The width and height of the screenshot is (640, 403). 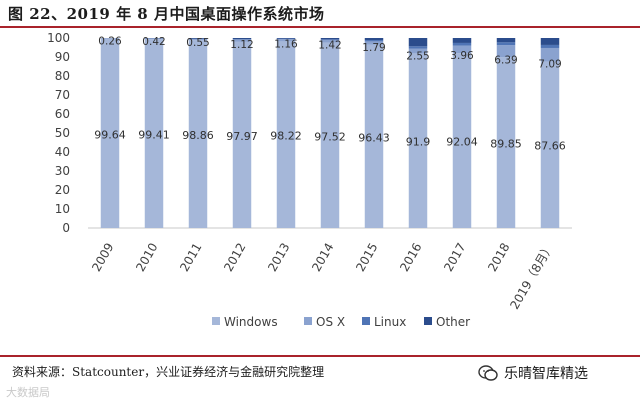 I want to click on data-label-osx: 6.39, so click(x=505, y=60).